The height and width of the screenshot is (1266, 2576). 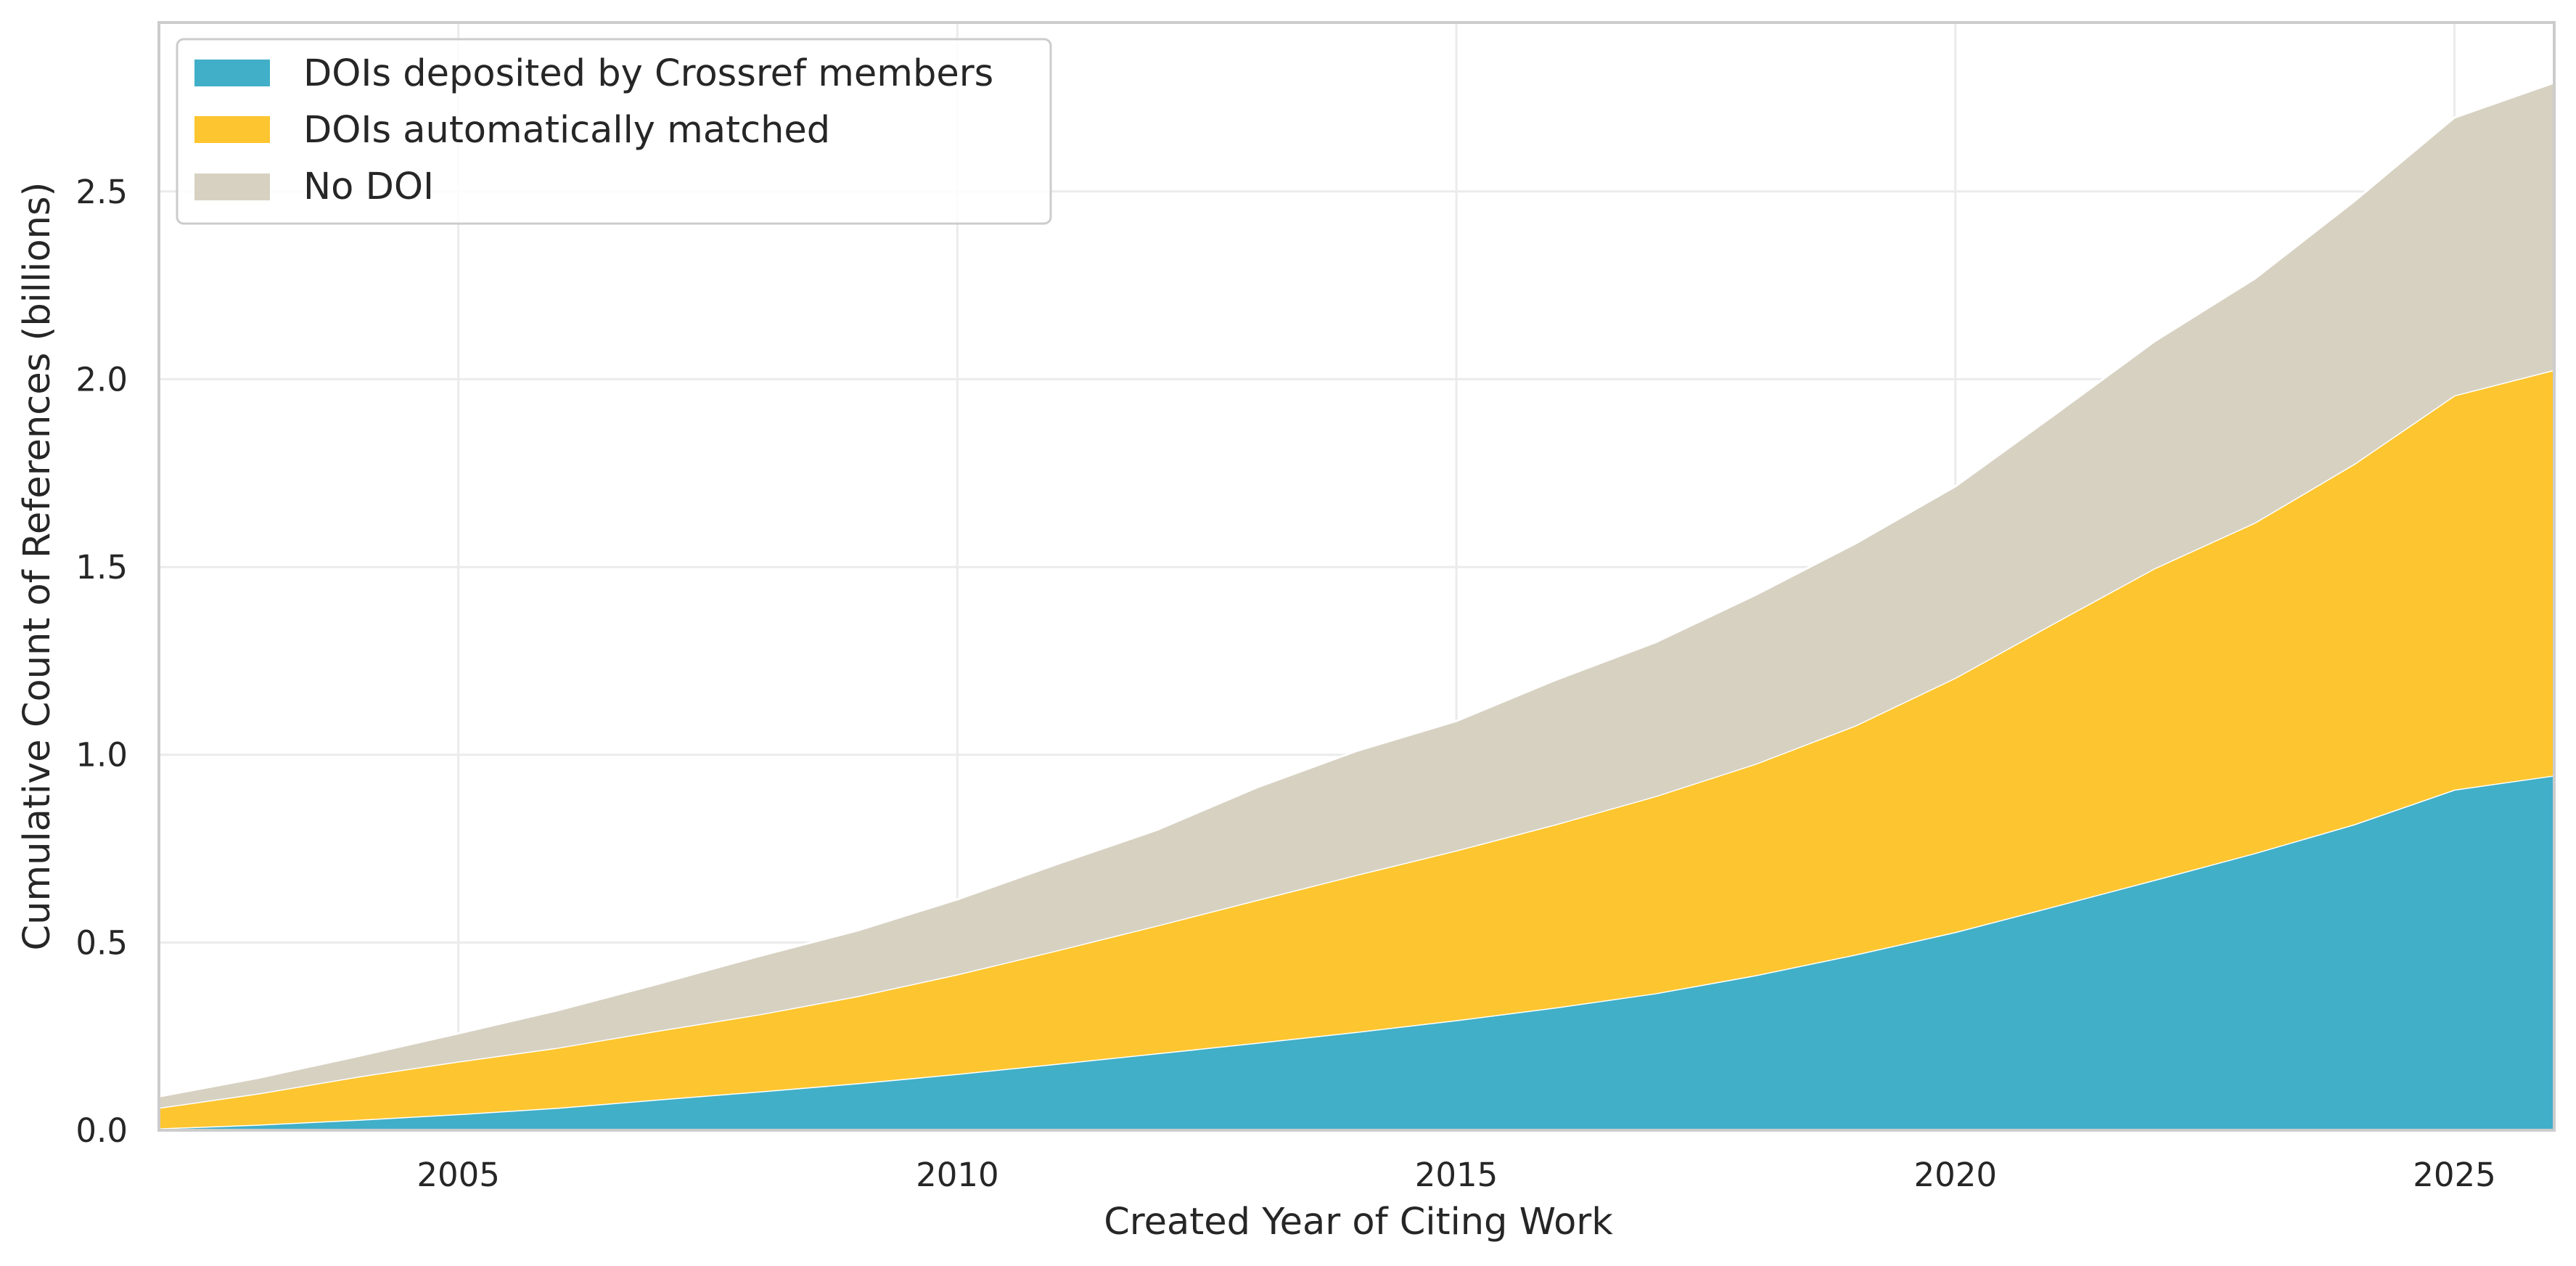 What do you see at coordinates (232, 73) in the screenshot?
I see `legend-swatch-crossref-deposited` at bounding box center [232, 73].